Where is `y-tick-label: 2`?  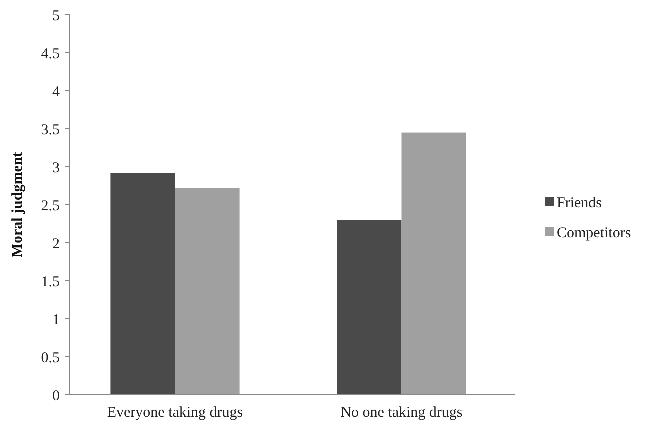 y-tick-label: 2 is located at coordinates (56, 244).